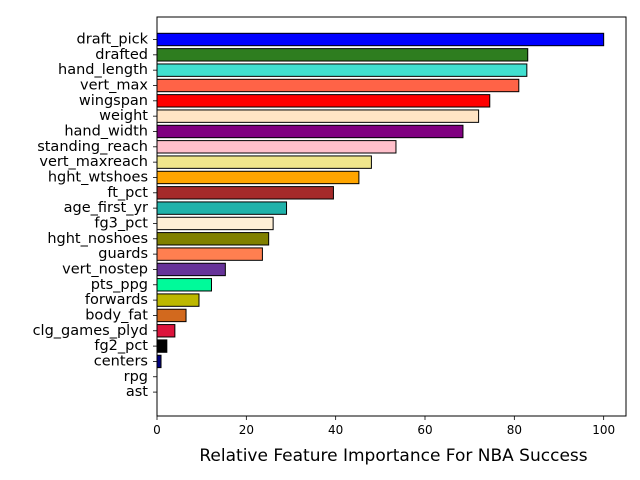 The height and width of the screenshot is (480, 640). What do you see at coordinates (213, 239) in the screenshot?
I see `bar-hght-noshoes` at bounding box center [213, 239].